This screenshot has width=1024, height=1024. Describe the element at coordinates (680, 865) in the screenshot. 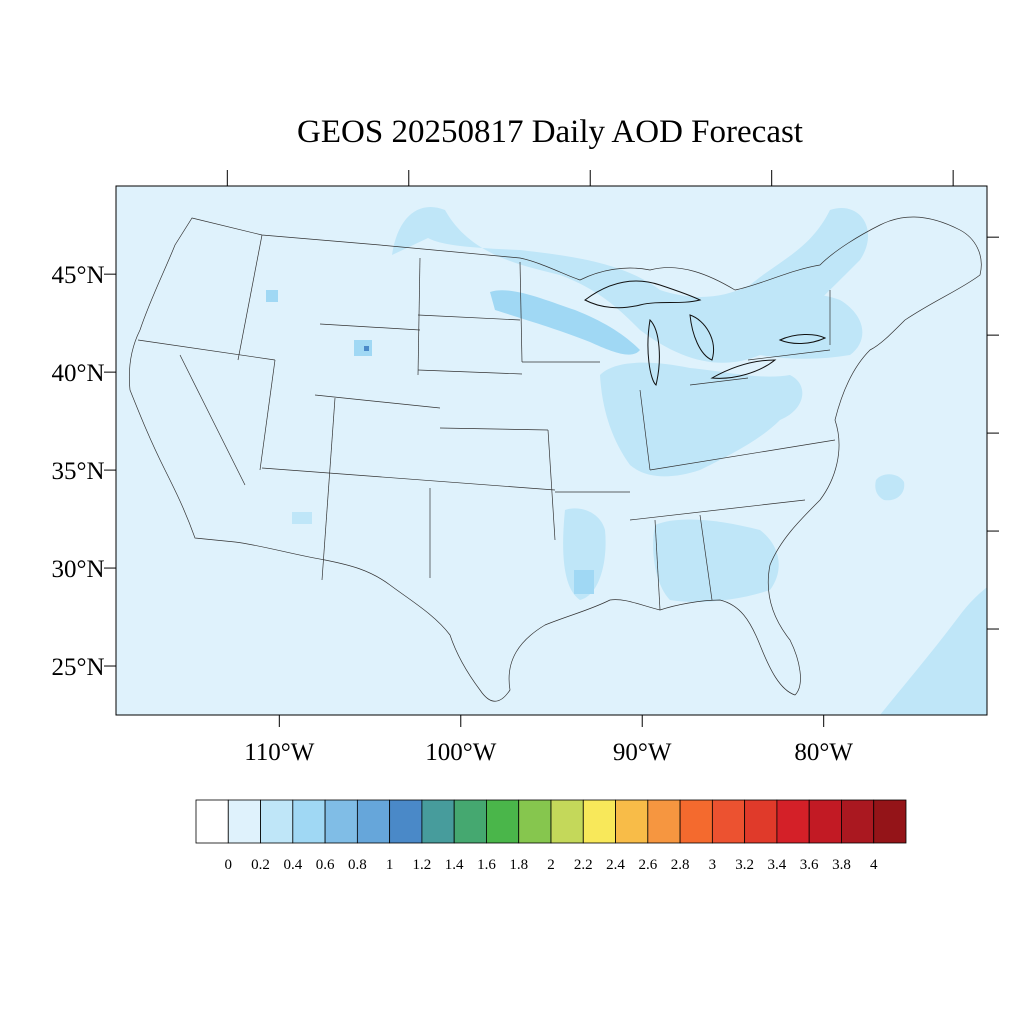

I see `colorbar-label: 2.8` at that location.